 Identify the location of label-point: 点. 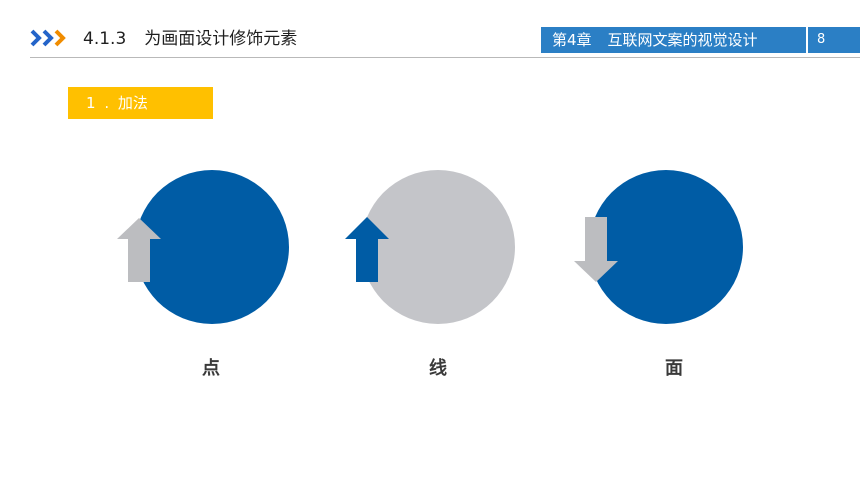
(211, 368).